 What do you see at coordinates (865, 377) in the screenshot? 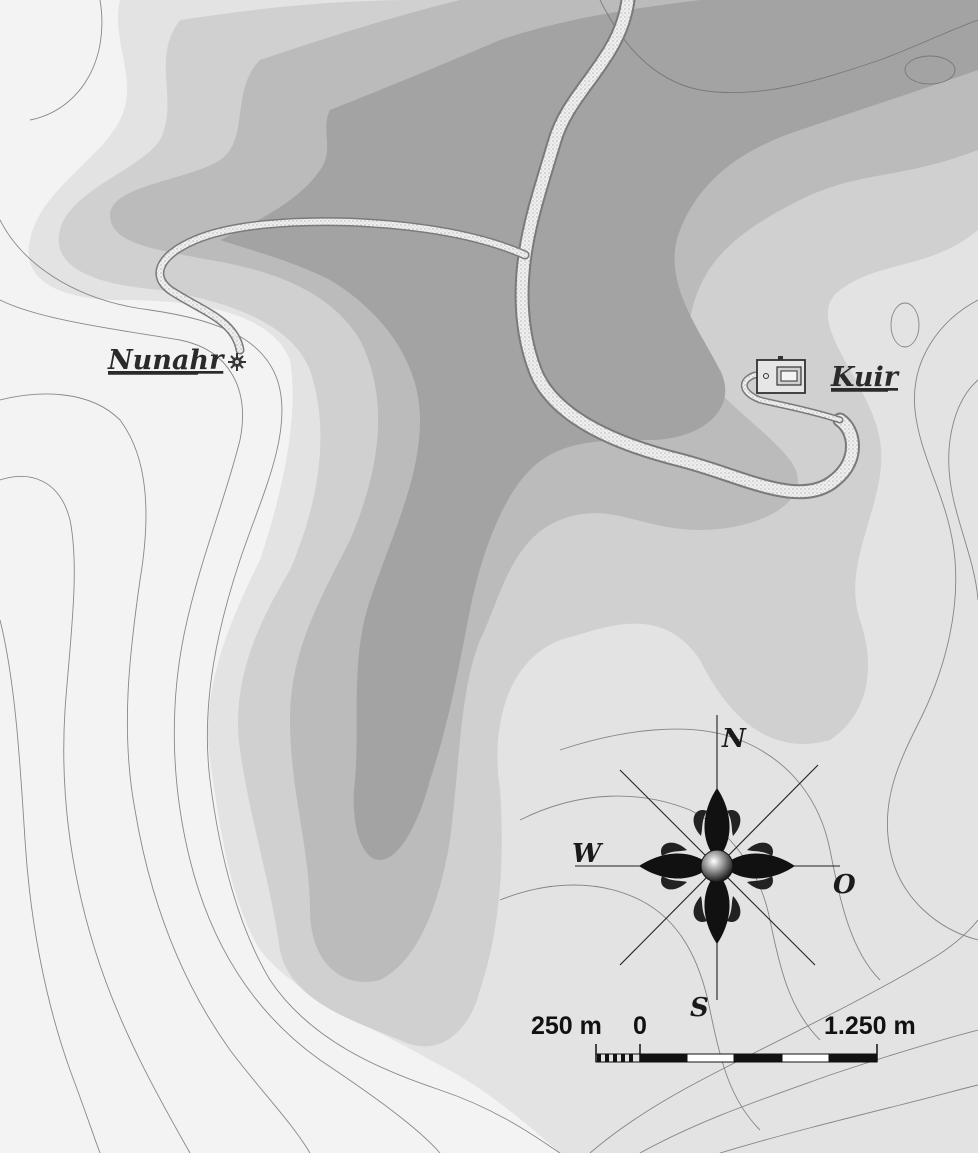
I see `kuir-label: Kuir` at bounding box center [865, 377].